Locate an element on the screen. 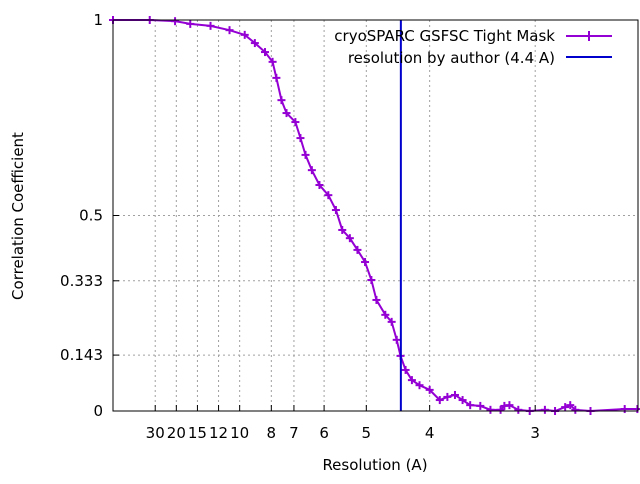  x-tick-label: 30 is located at coordinates (155, 433).